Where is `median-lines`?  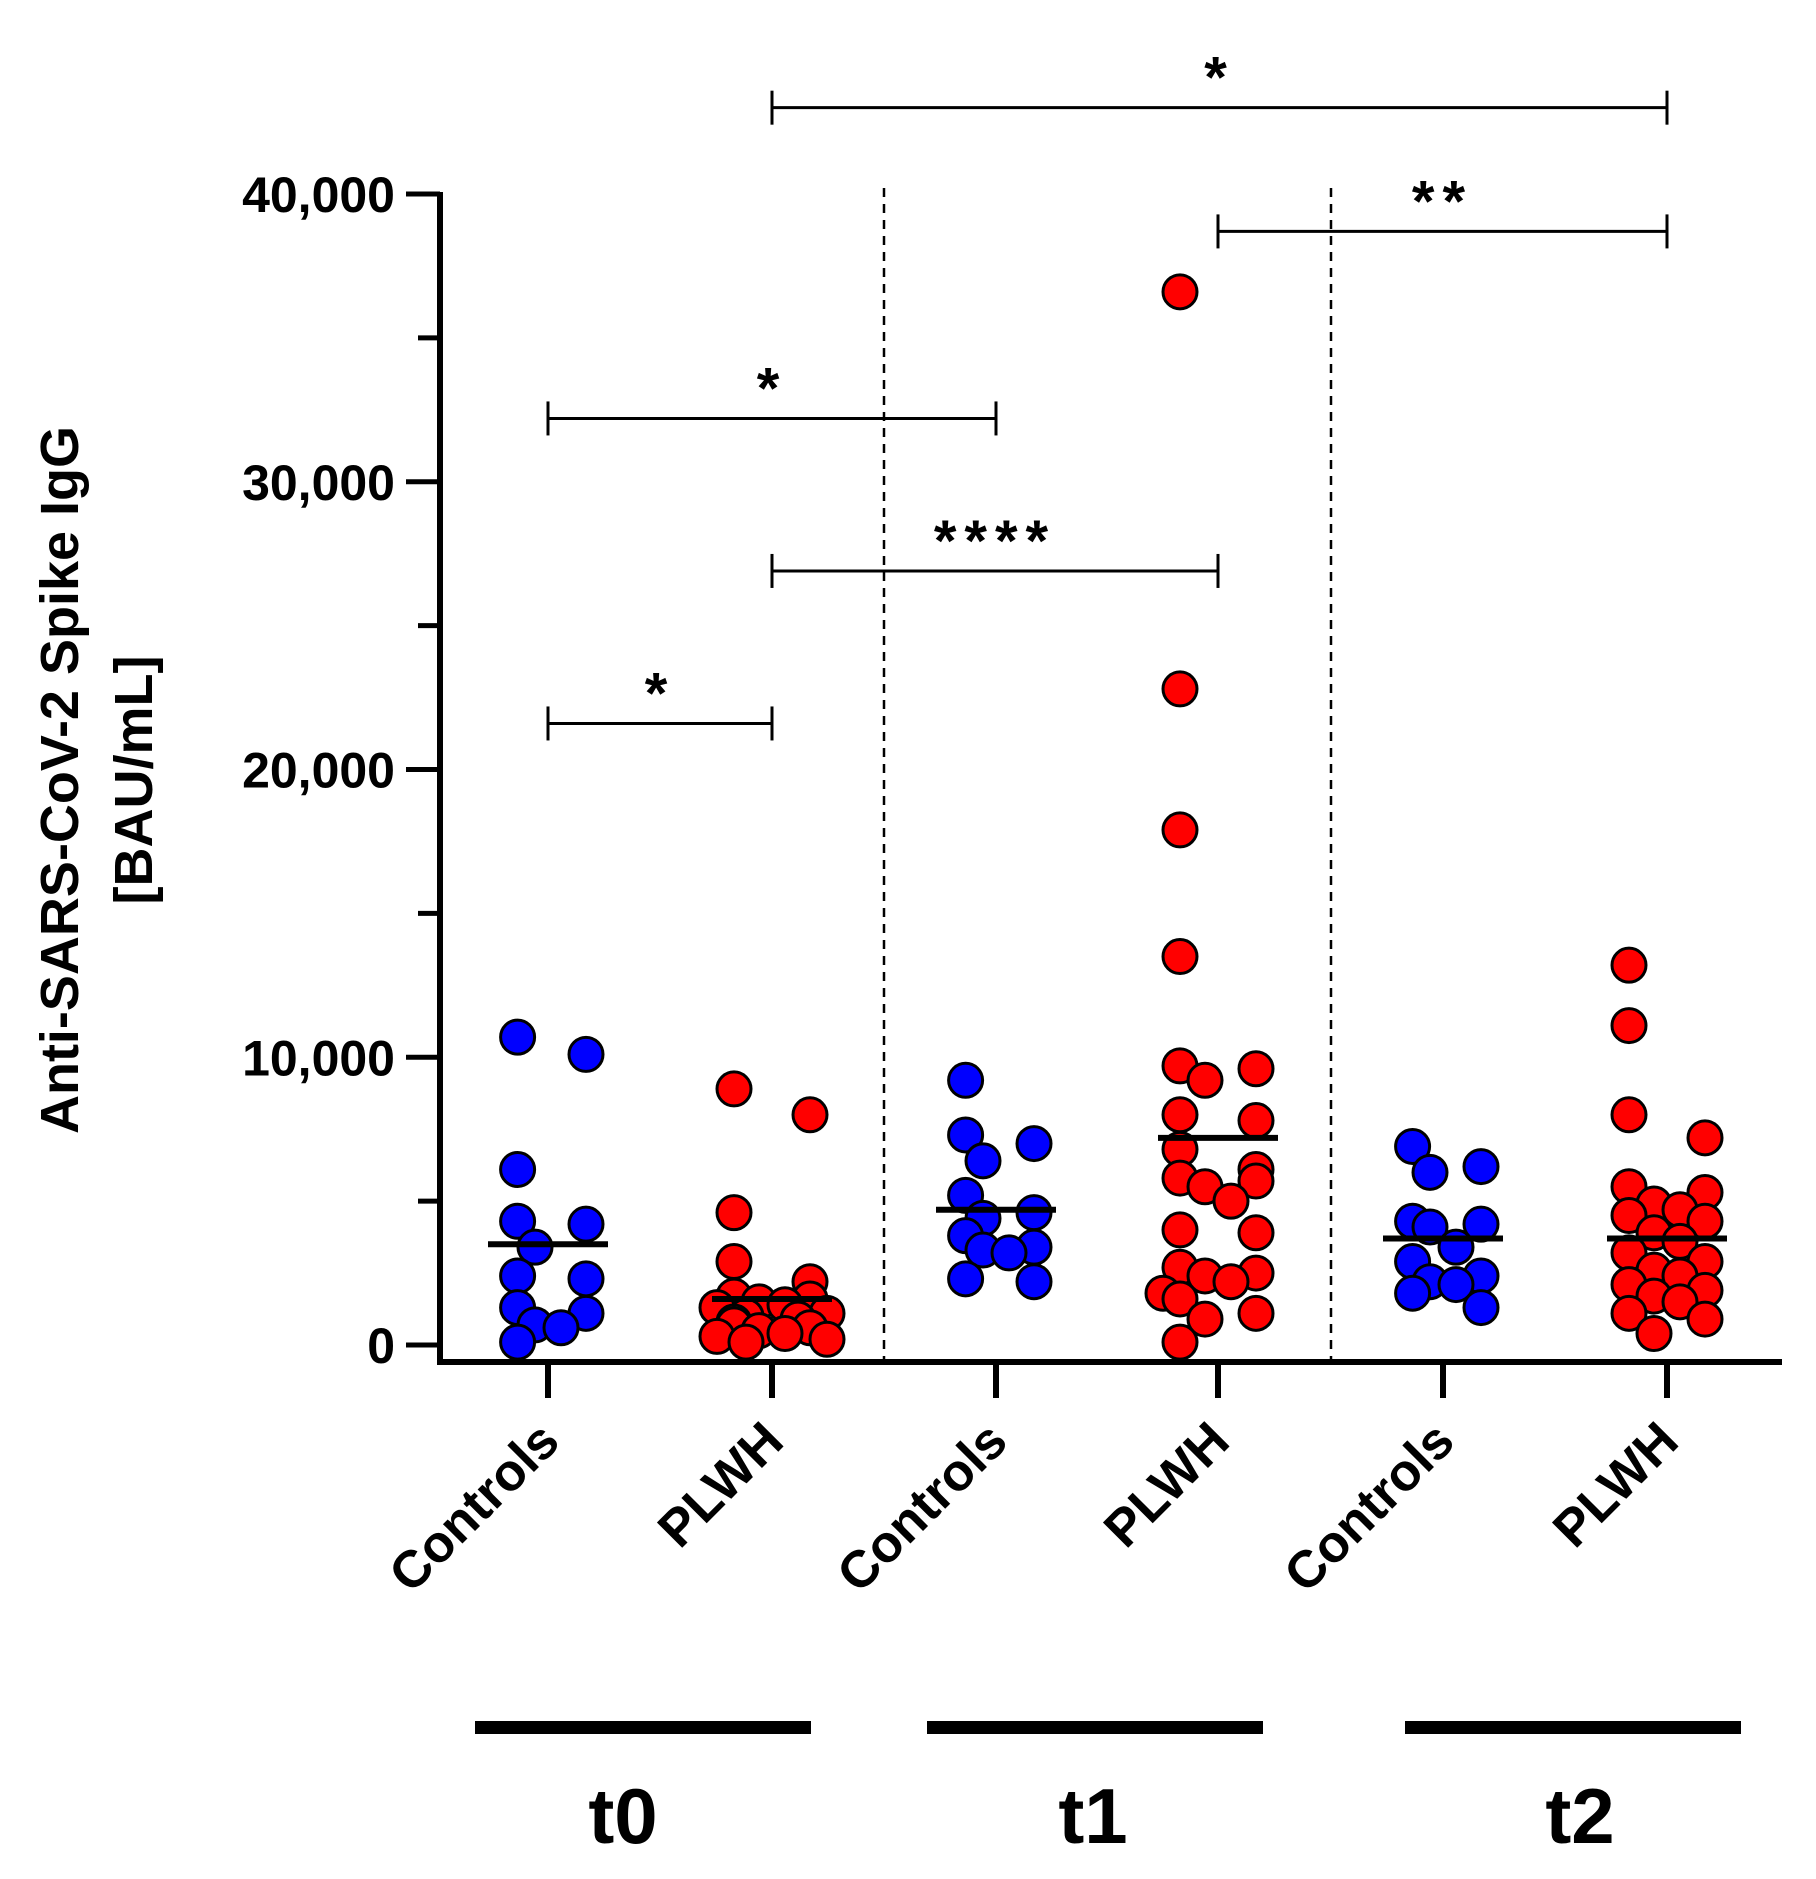 median-lines is located at coordinates (1107, 1218).